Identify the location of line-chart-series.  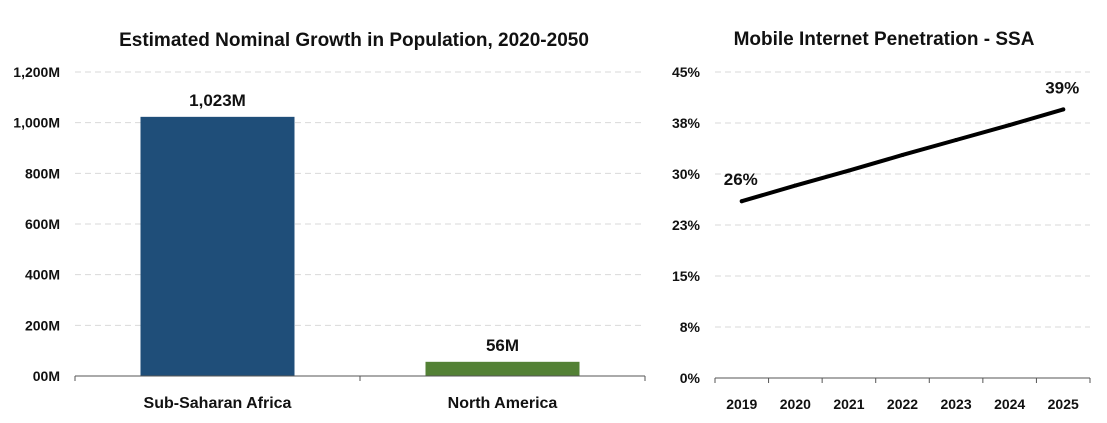
(902, 155).